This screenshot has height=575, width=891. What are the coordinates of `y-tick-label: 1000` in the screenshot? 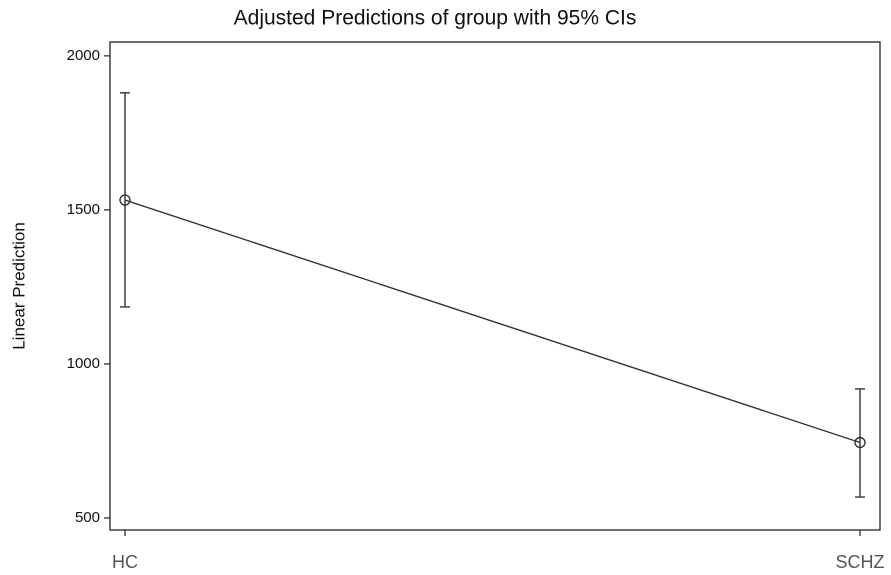 It's located at (83, 363).